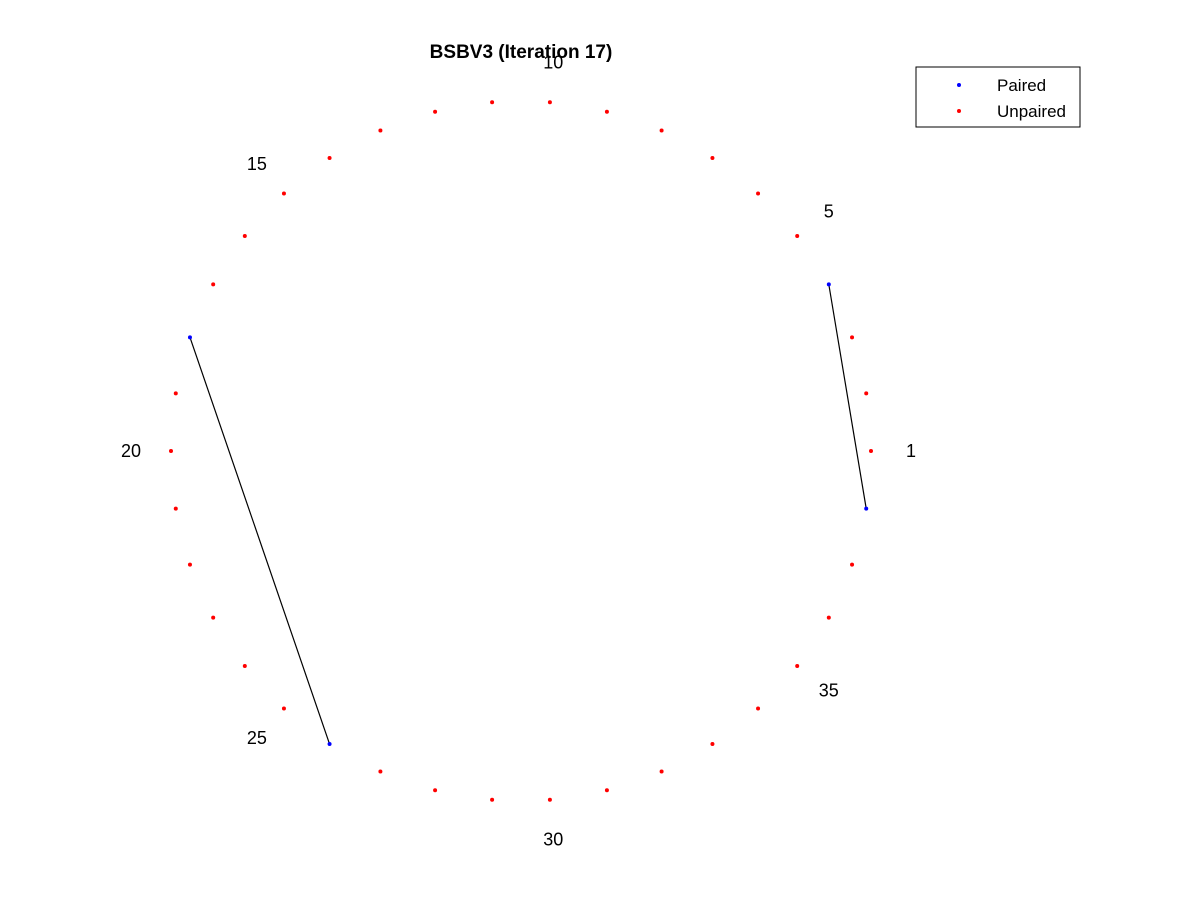 This screenshot has height=900, width=1200. Describe the element at coordinates (131, 451) in the screenshot. I see `position-label-20: 20` at that location.